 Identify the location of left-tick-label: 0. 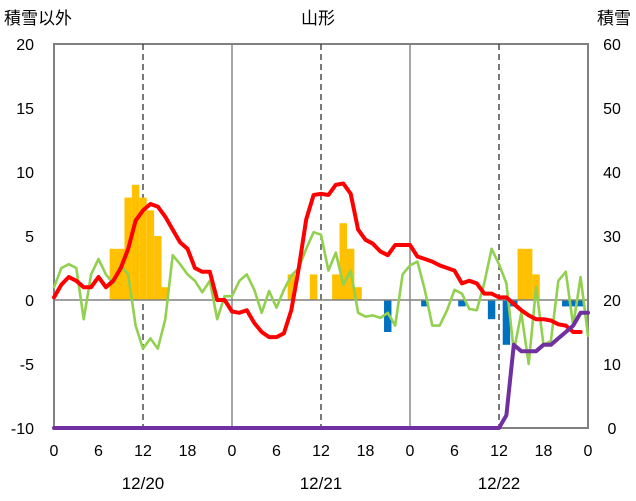
(29, 301).